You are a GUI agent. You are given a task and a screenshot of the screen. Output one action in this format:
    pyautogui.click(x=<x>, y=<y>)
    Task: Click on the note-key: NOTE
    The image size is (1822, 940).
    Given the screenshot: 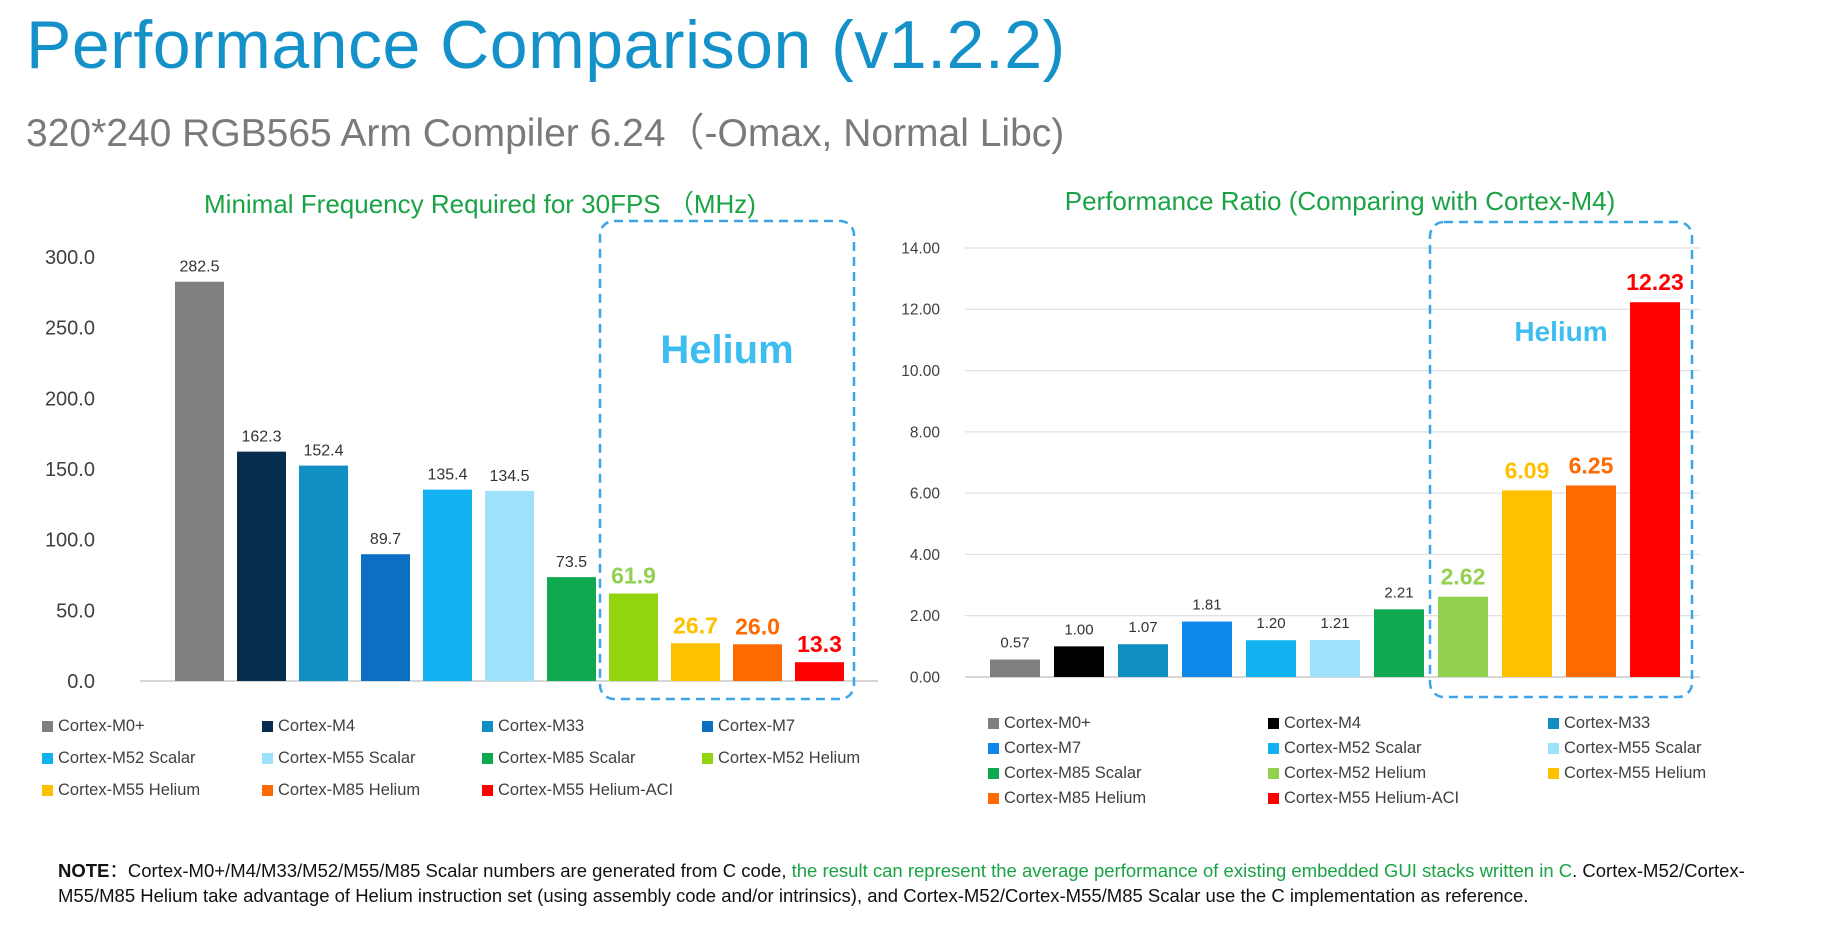 What is the action you would take?
    pyautogui.click(x=84, y=870)
    